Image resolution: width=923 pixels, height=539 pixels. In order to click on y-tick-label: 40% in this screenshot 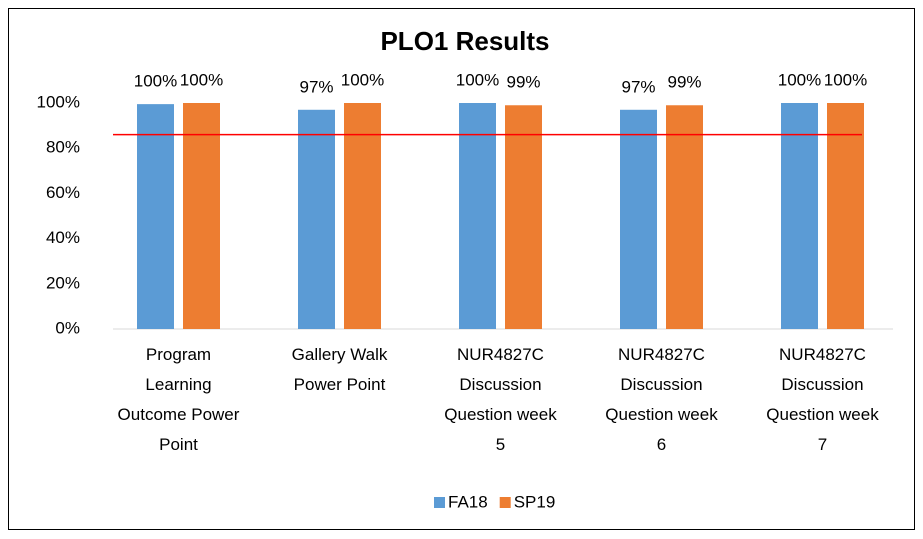, I will do `click(63, 237)`.